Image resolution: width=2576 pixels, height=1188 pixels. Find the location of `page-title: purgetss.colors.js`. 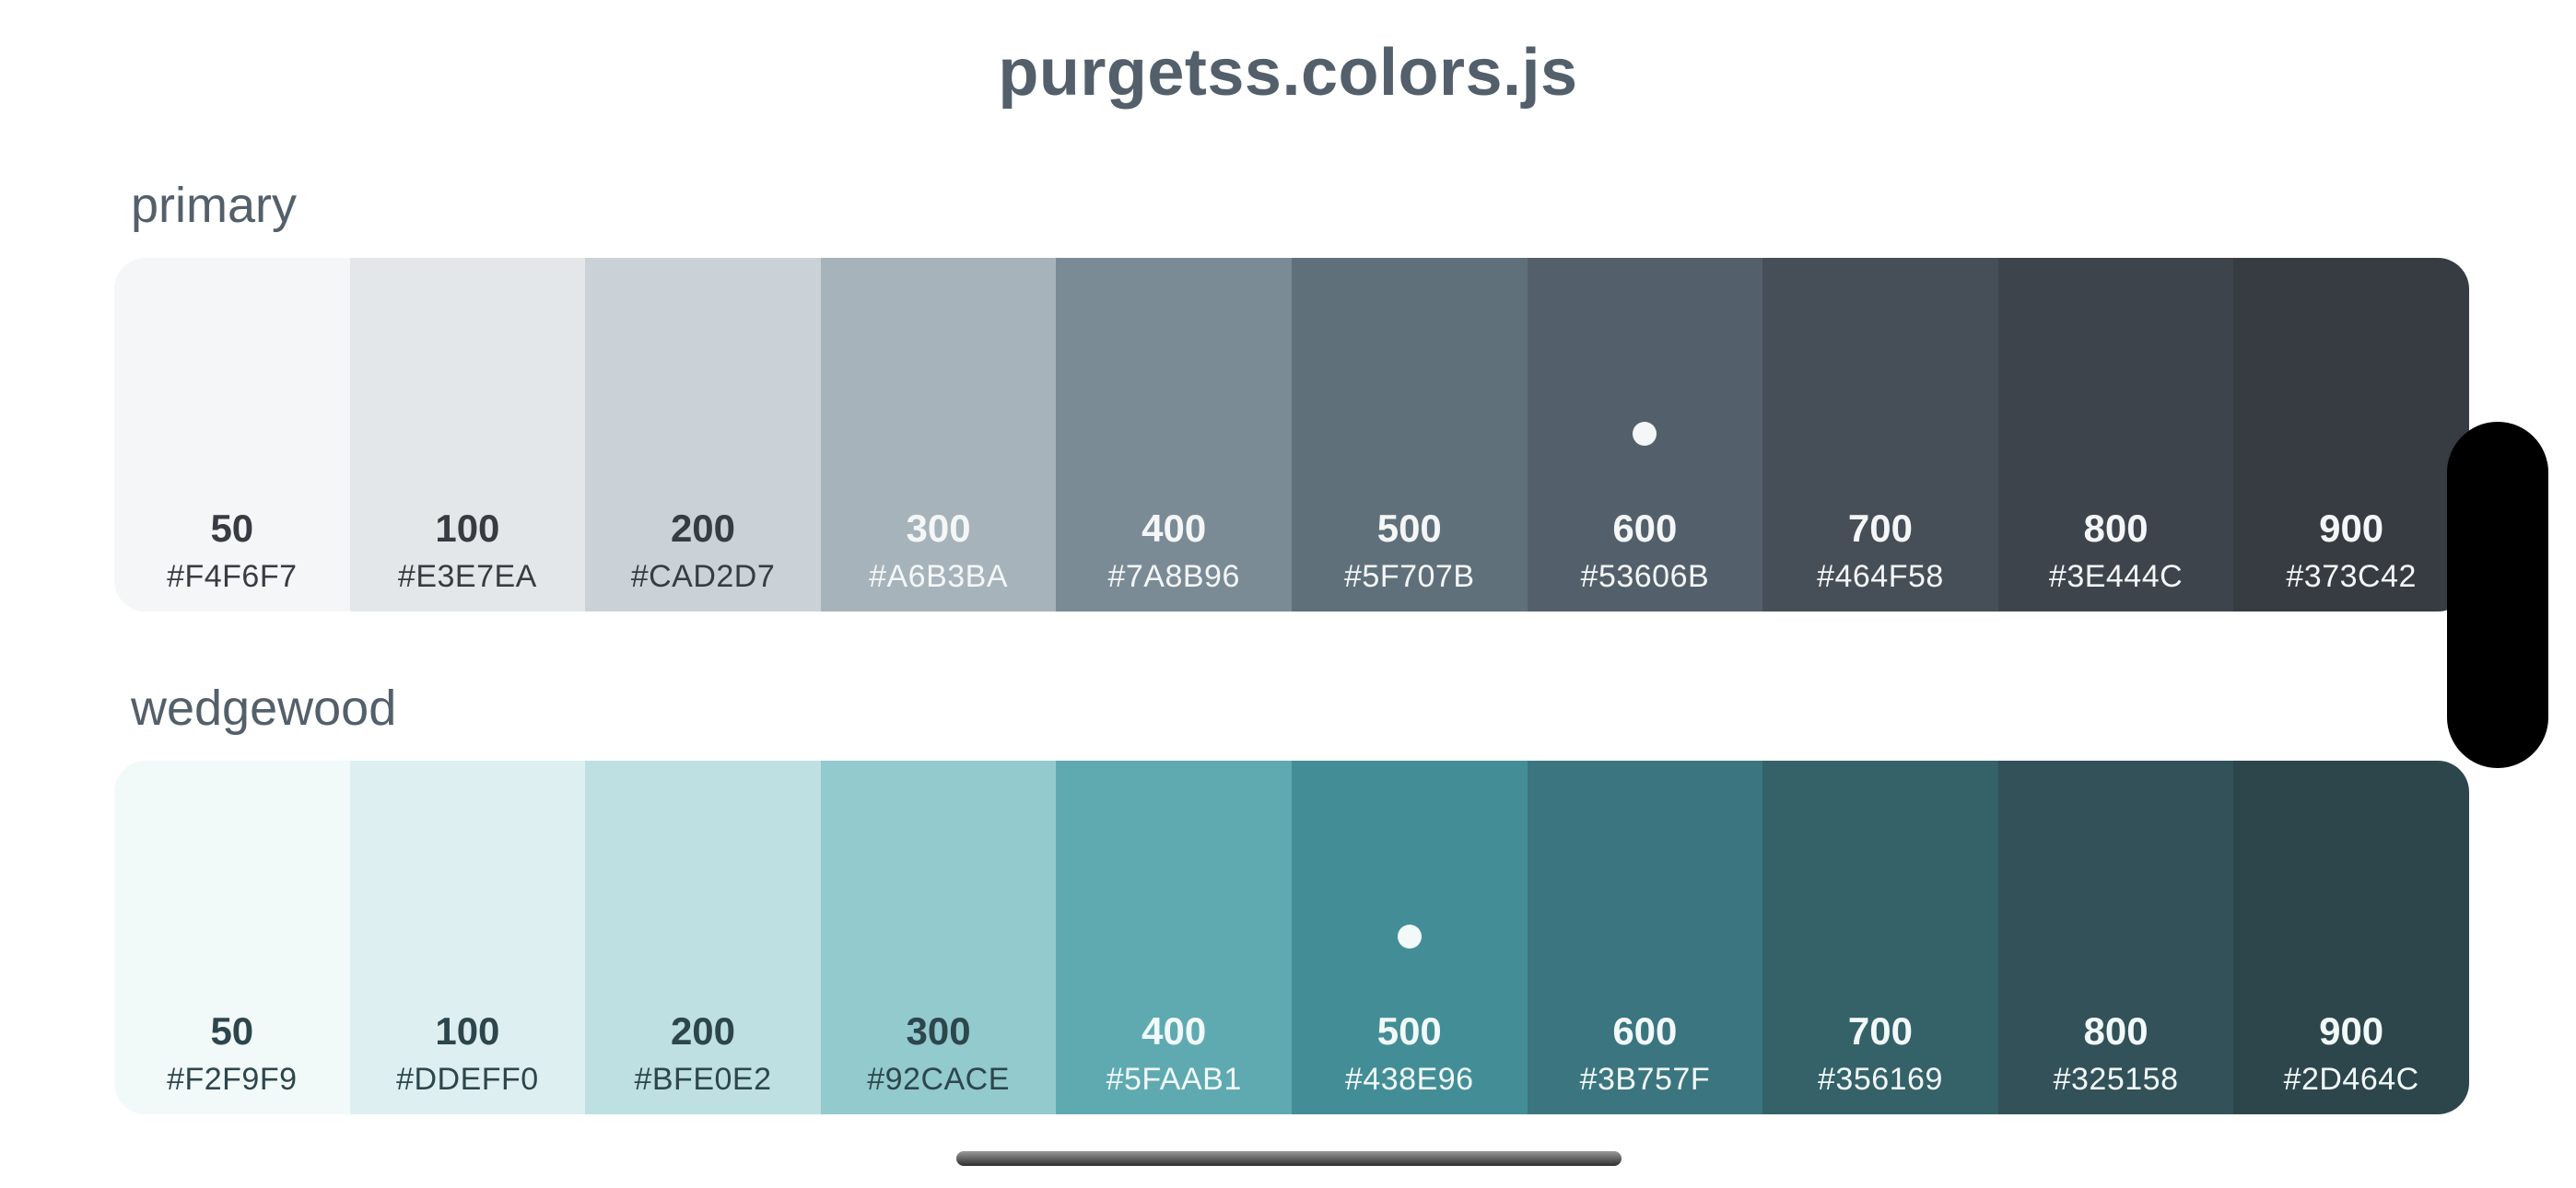

page-title: purgetss.colors.js is located at coordinates (1288, 73).